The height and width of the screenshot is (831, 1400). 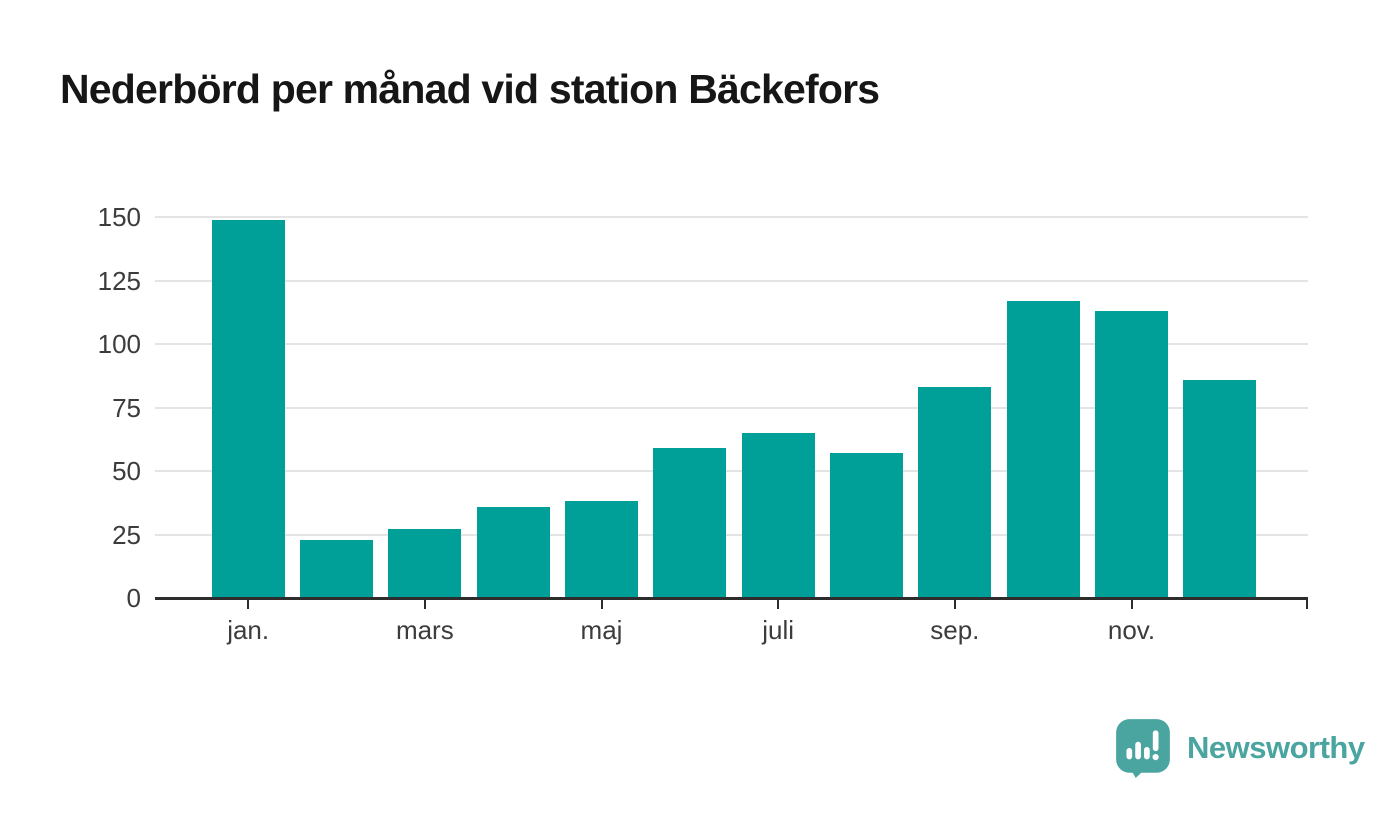 I want to click on newsworthy-branding: Newsworthy, so click(x=1239, y=748).